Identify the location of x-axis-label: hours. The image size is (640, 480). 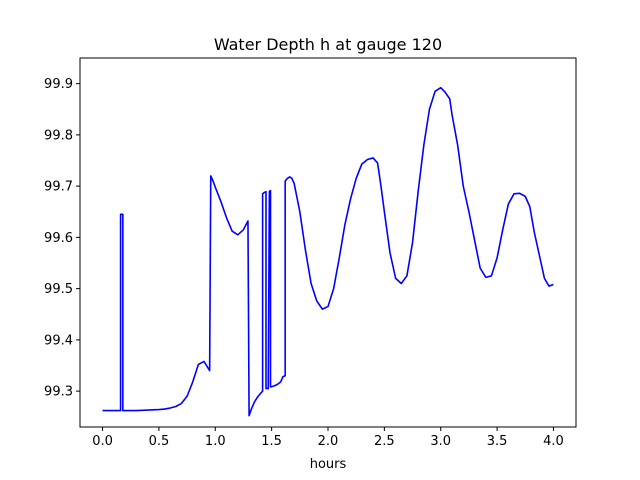
(328, 464).